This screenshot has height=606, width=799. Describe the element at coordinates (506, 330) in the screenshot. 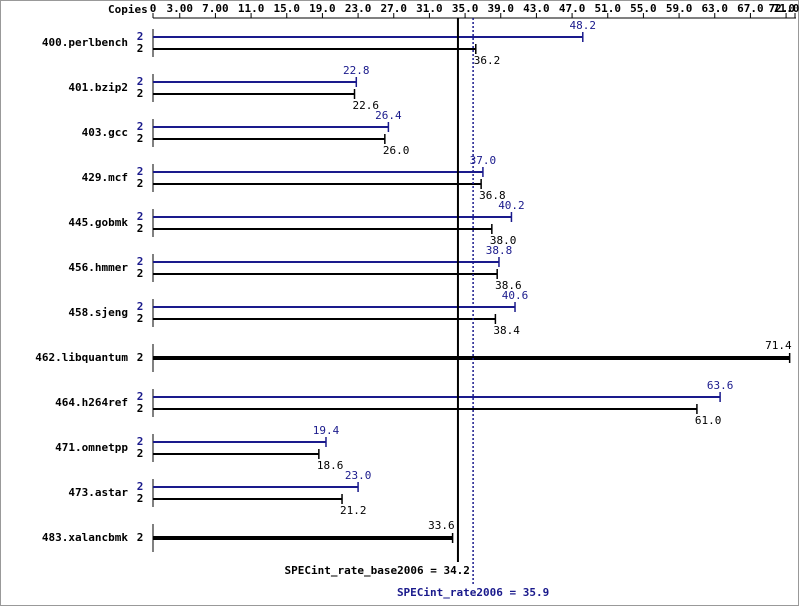

I see `value-label: 38.4` at that location.